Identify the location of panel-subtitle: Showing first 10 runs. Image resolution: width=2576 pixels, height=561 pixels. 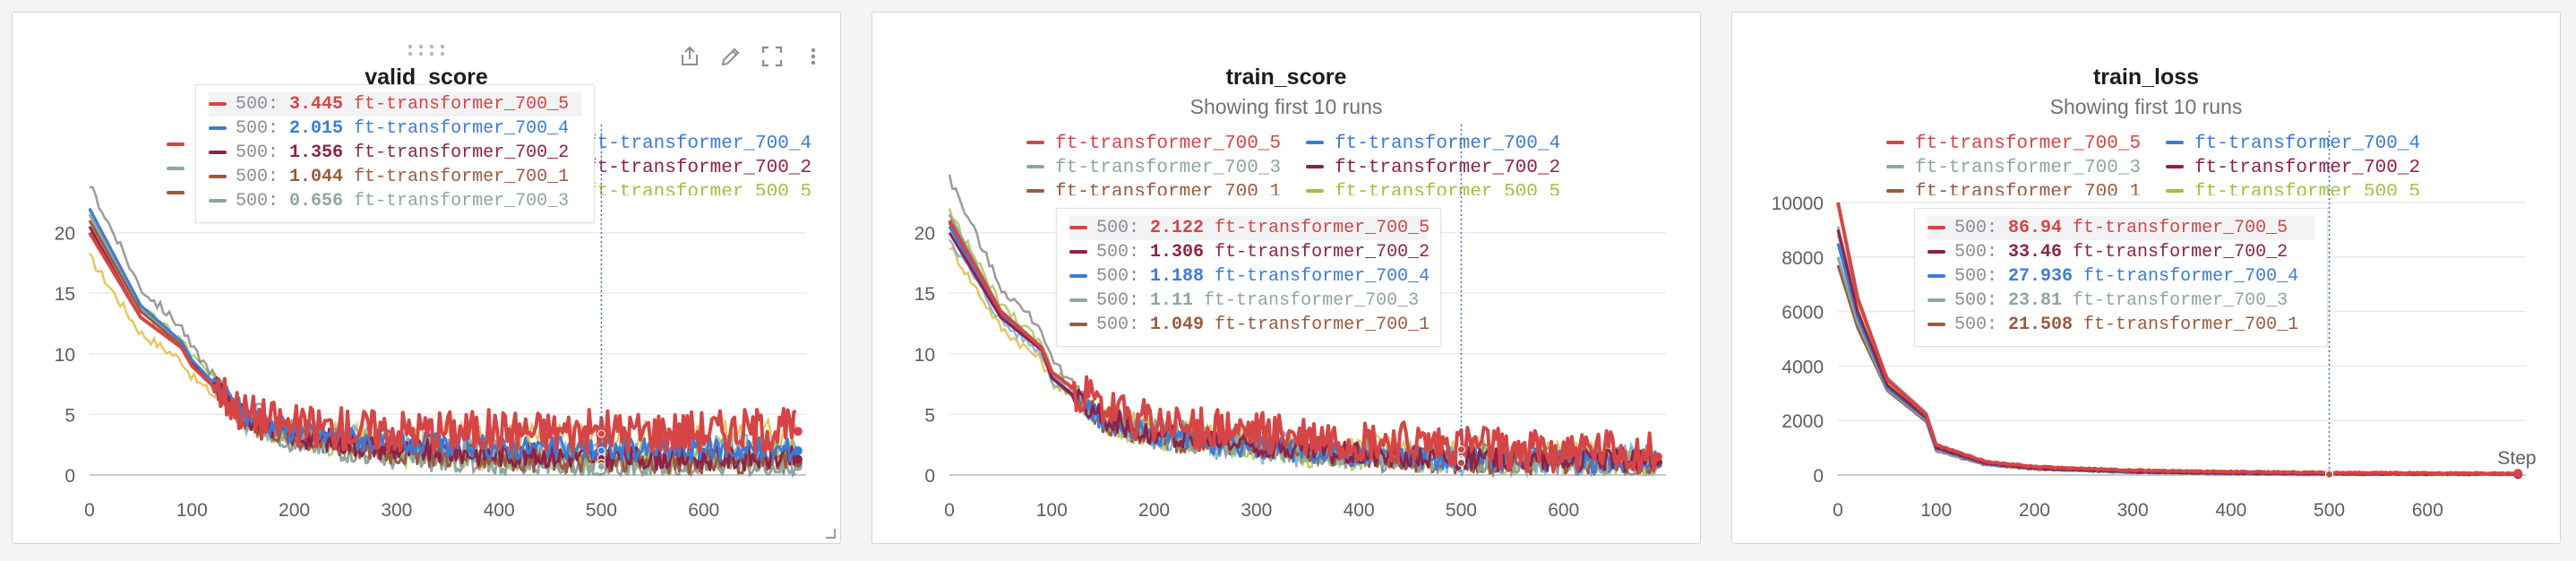
(2146, 107).